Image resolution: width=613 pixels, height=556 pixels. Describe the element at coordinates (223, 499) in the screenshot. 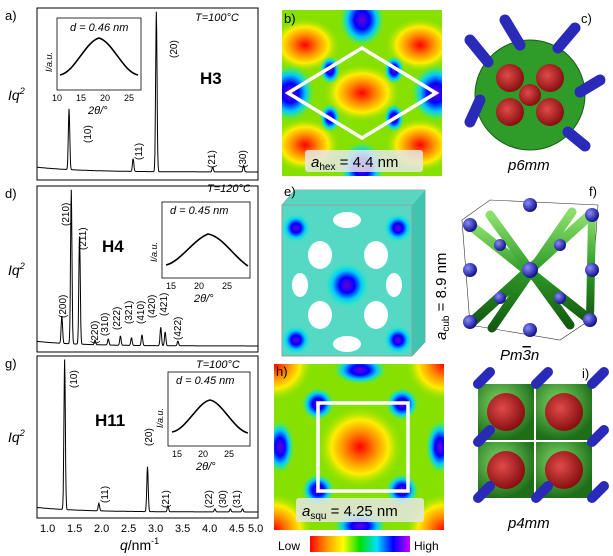

I see `svg-text: (30)` at that location.